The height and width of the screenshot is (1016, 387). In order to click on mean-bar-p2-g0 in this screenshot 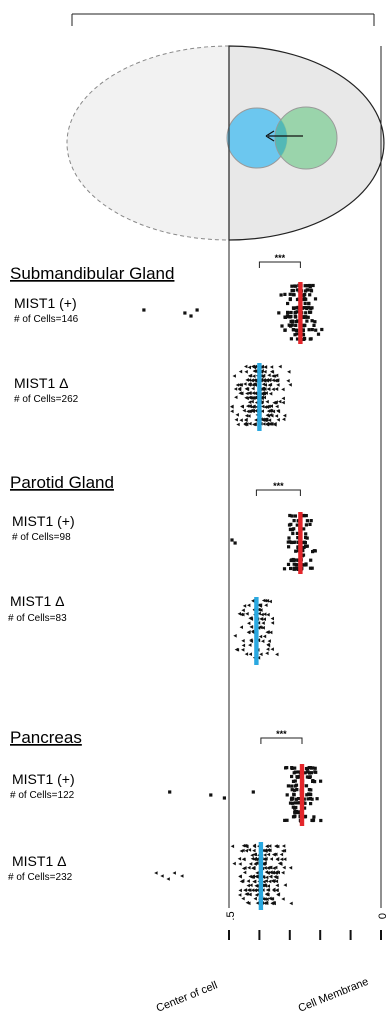, I will do `click(302, 795)`.